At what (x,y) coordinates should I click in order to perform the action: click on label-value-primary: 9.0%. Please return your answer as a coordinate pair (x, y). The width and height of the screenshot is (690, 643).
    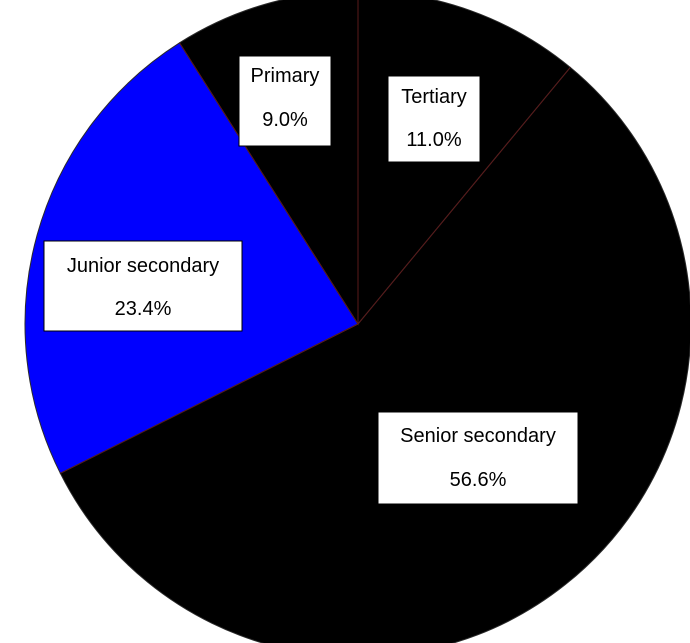
    Looking at the image, I should click on (285, 120).